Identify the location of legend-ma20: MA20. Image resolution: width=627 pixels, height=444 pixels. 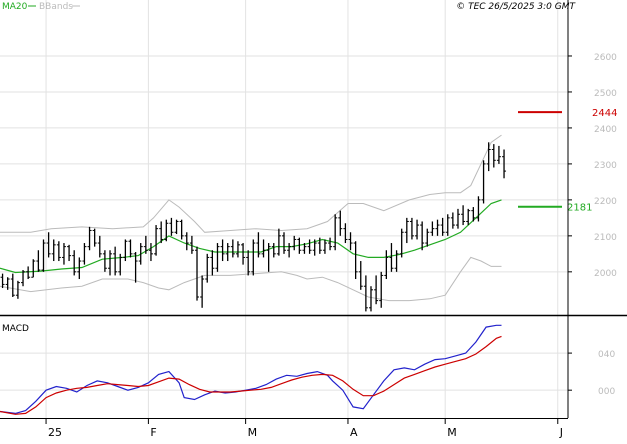
(15, 7).